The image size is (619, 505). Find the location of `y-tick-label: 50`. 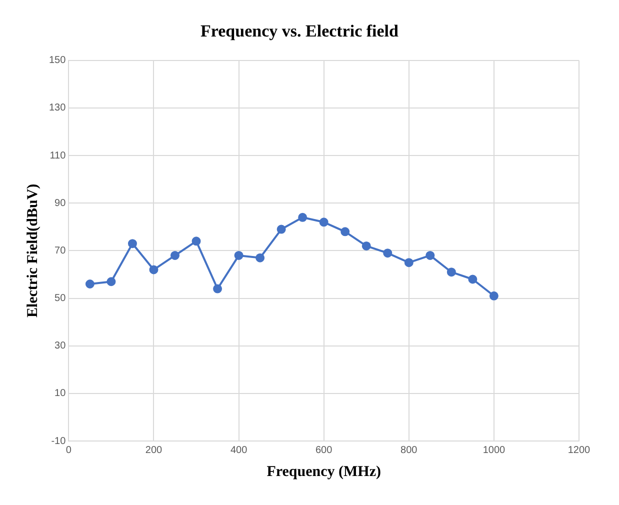

y-tick-label: 50 is located at coordinates (60, 298).